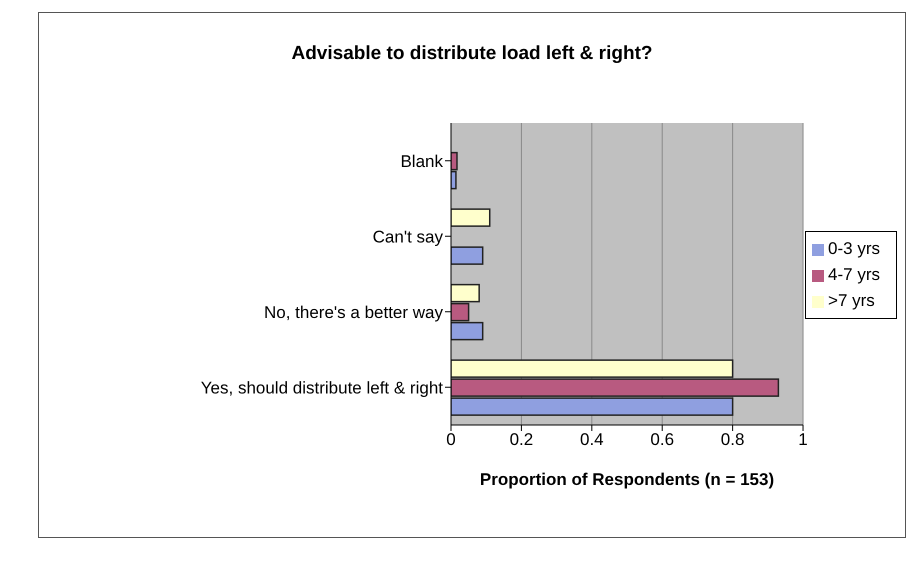 The image size is (919, 564). Describe the element at coordinates (732, 440) in the screenshot. I see `x-tick-label: 0.8` at that location.